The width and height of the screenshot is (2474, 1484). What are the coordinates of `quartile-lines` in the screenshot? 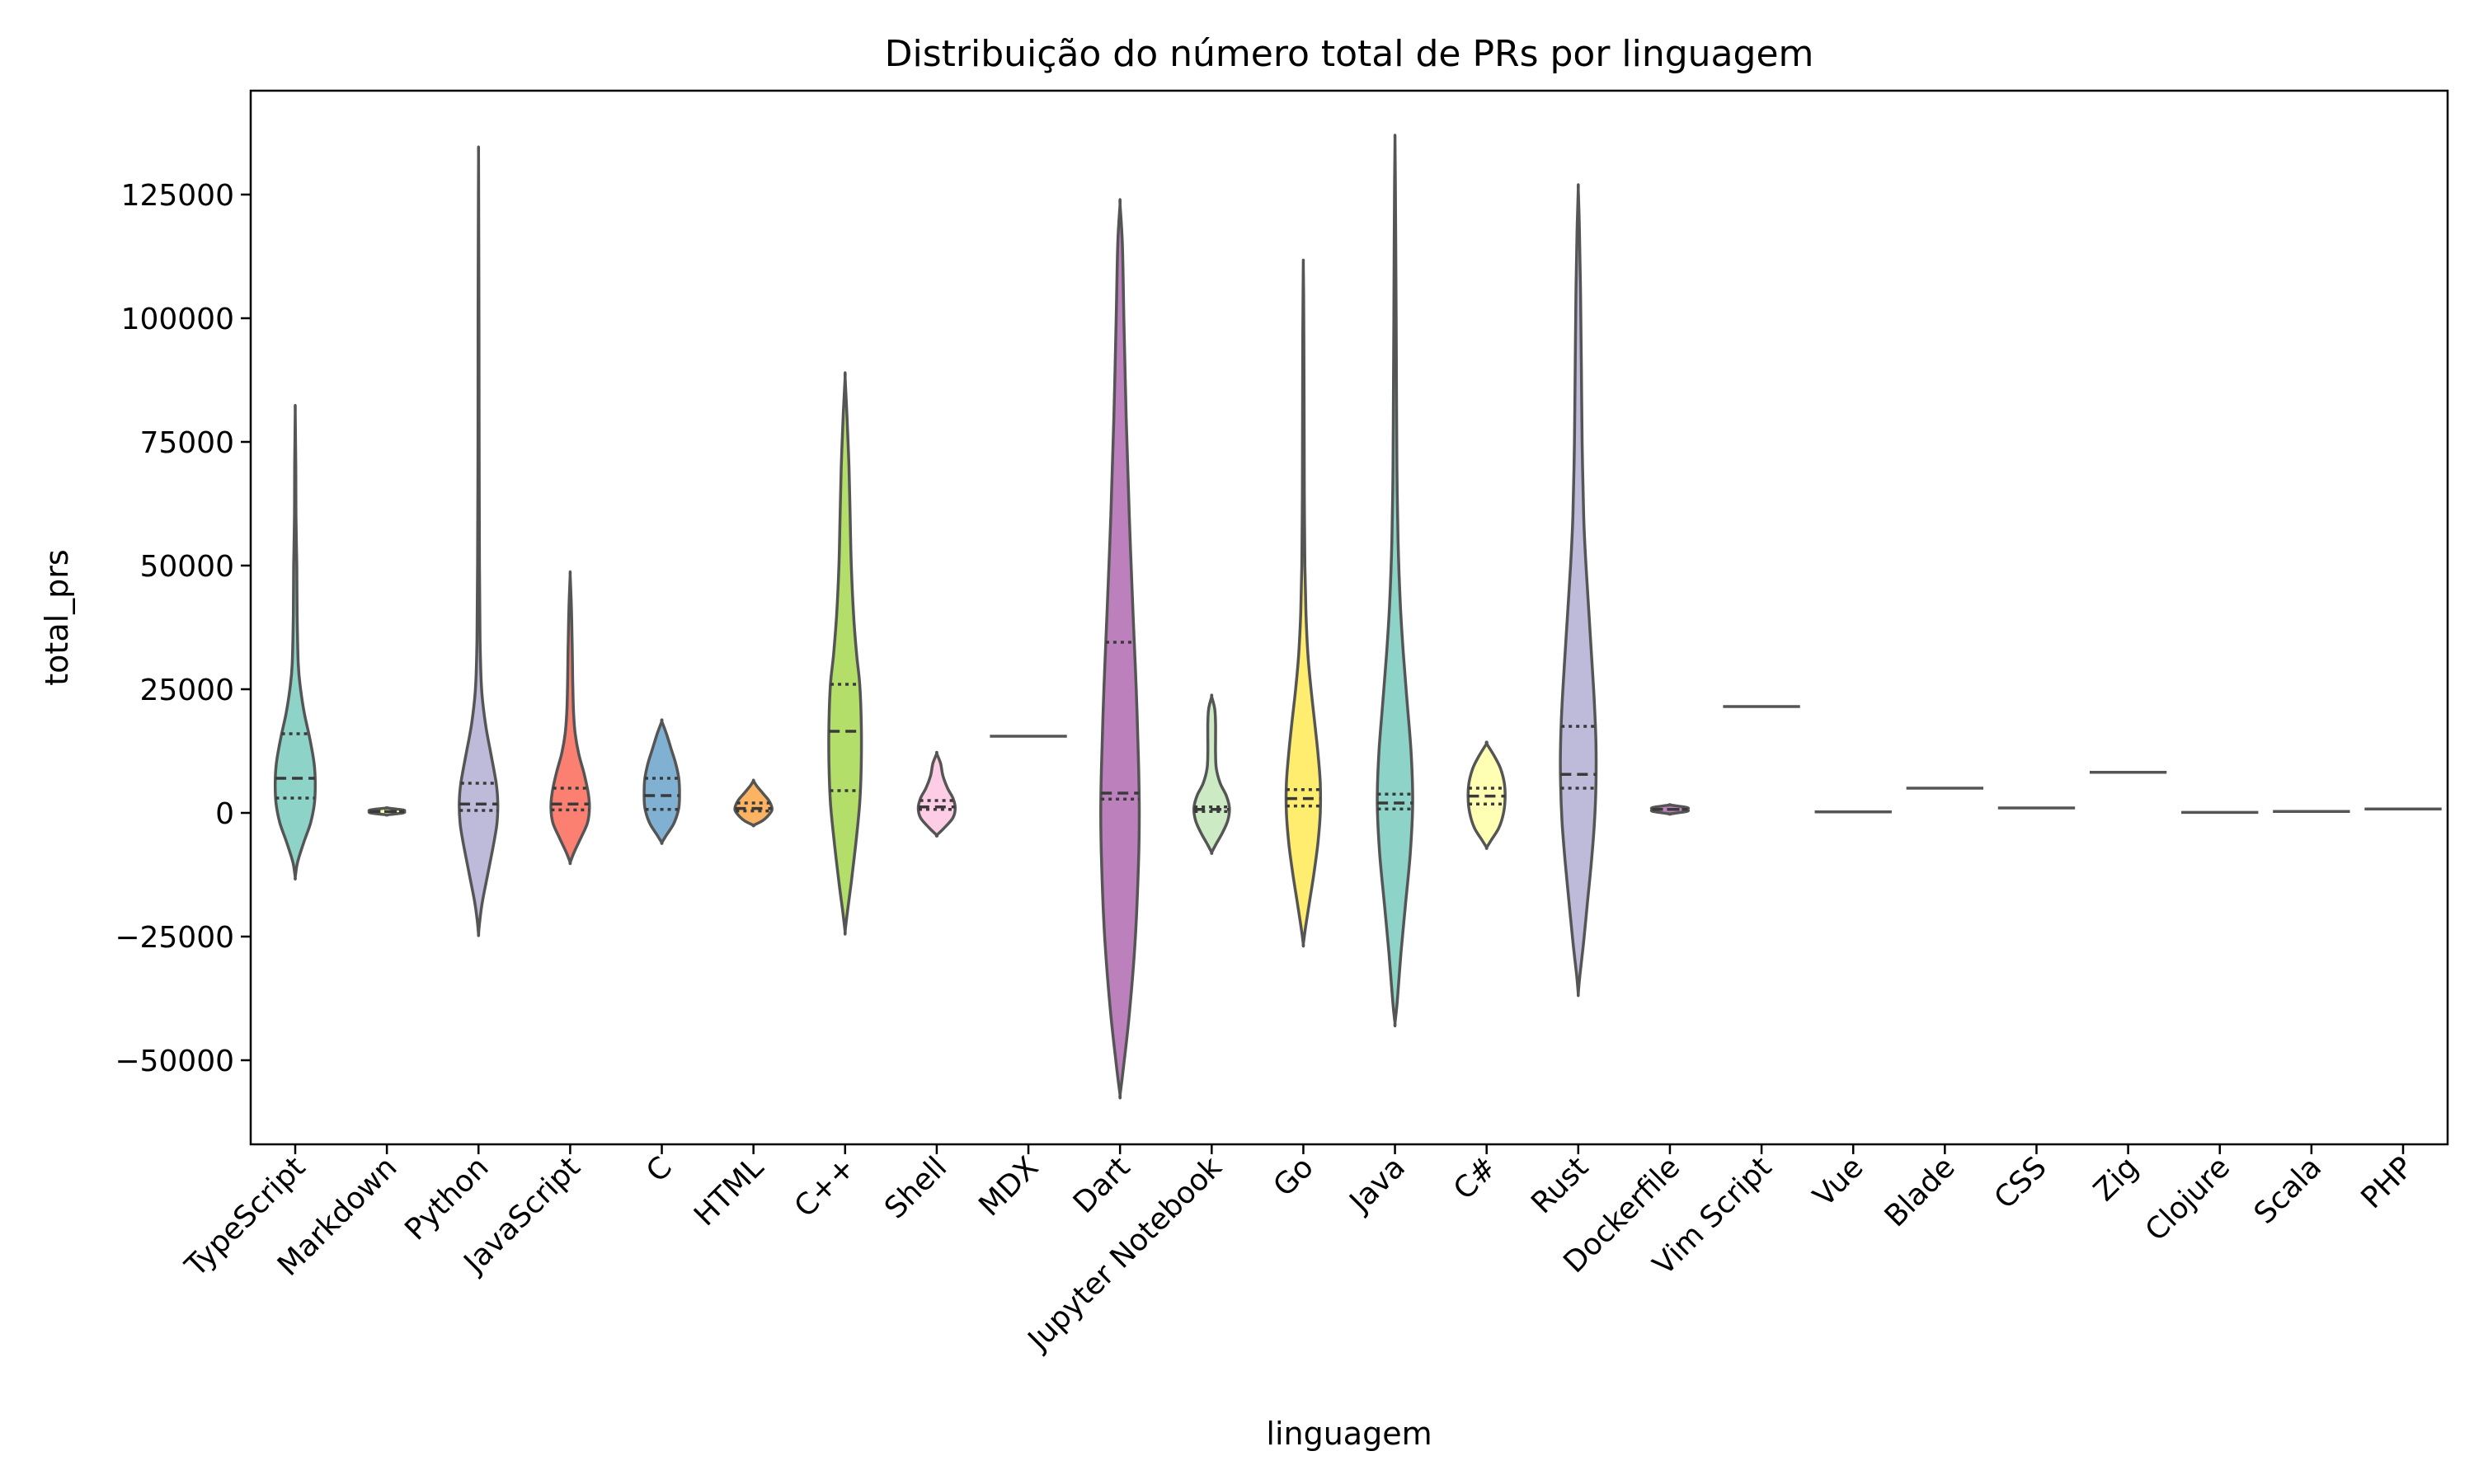 It's located at (981, 727).